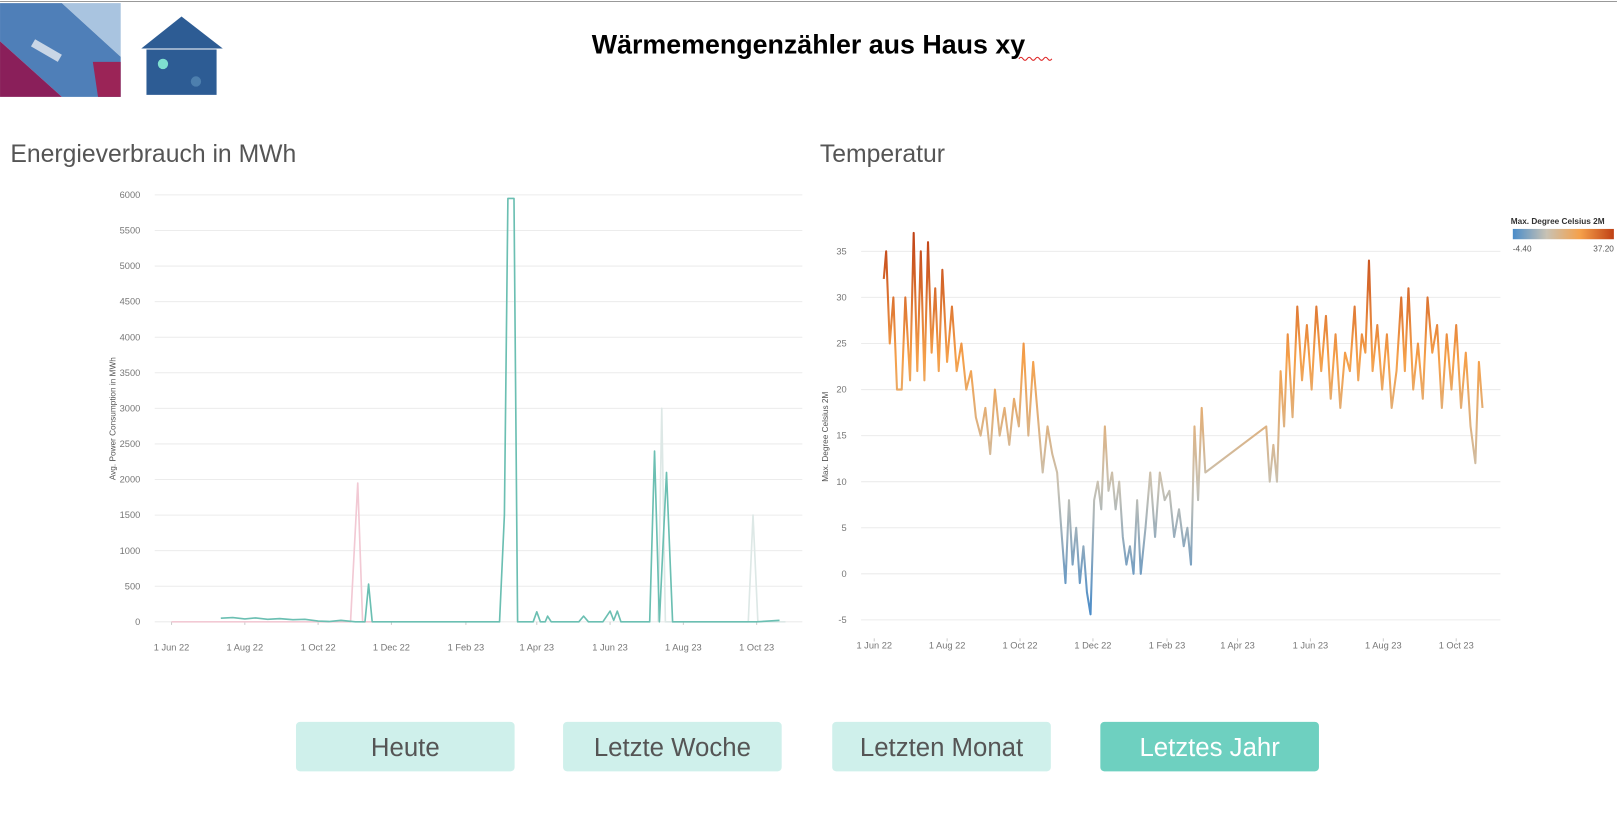 This screenshot has height=826, width=1617. Describe the element at coordinates (130, 337) in the screenshot. I see `y-tick-label: 4000` at that location.